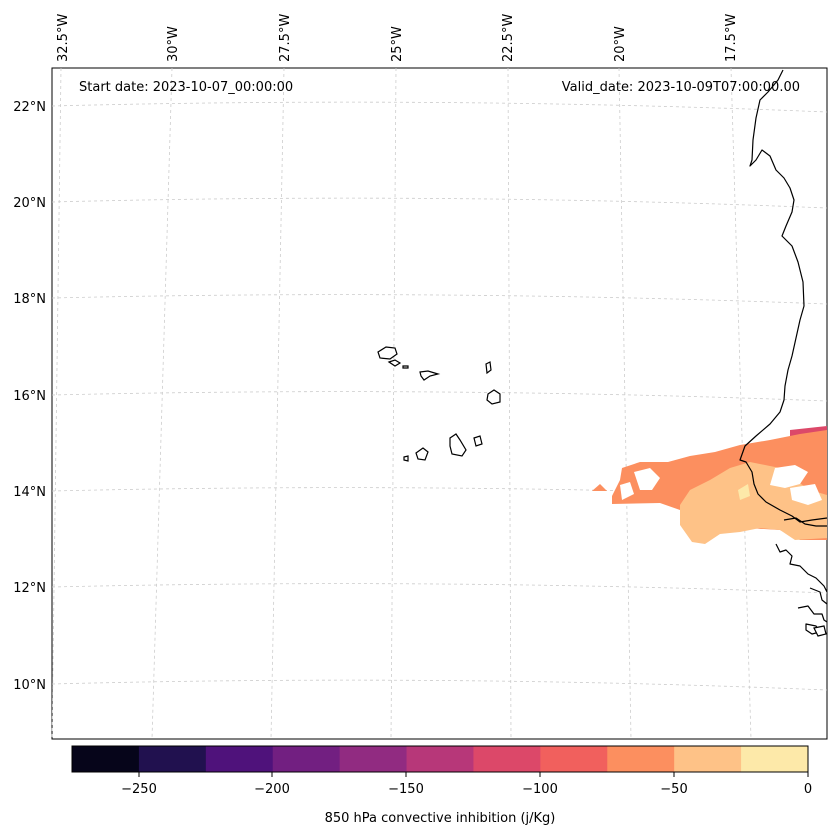  What do you see at coordinates (439, 203) in the screenshot?
I see `parallel-20n` at bounding box center [439, 203].